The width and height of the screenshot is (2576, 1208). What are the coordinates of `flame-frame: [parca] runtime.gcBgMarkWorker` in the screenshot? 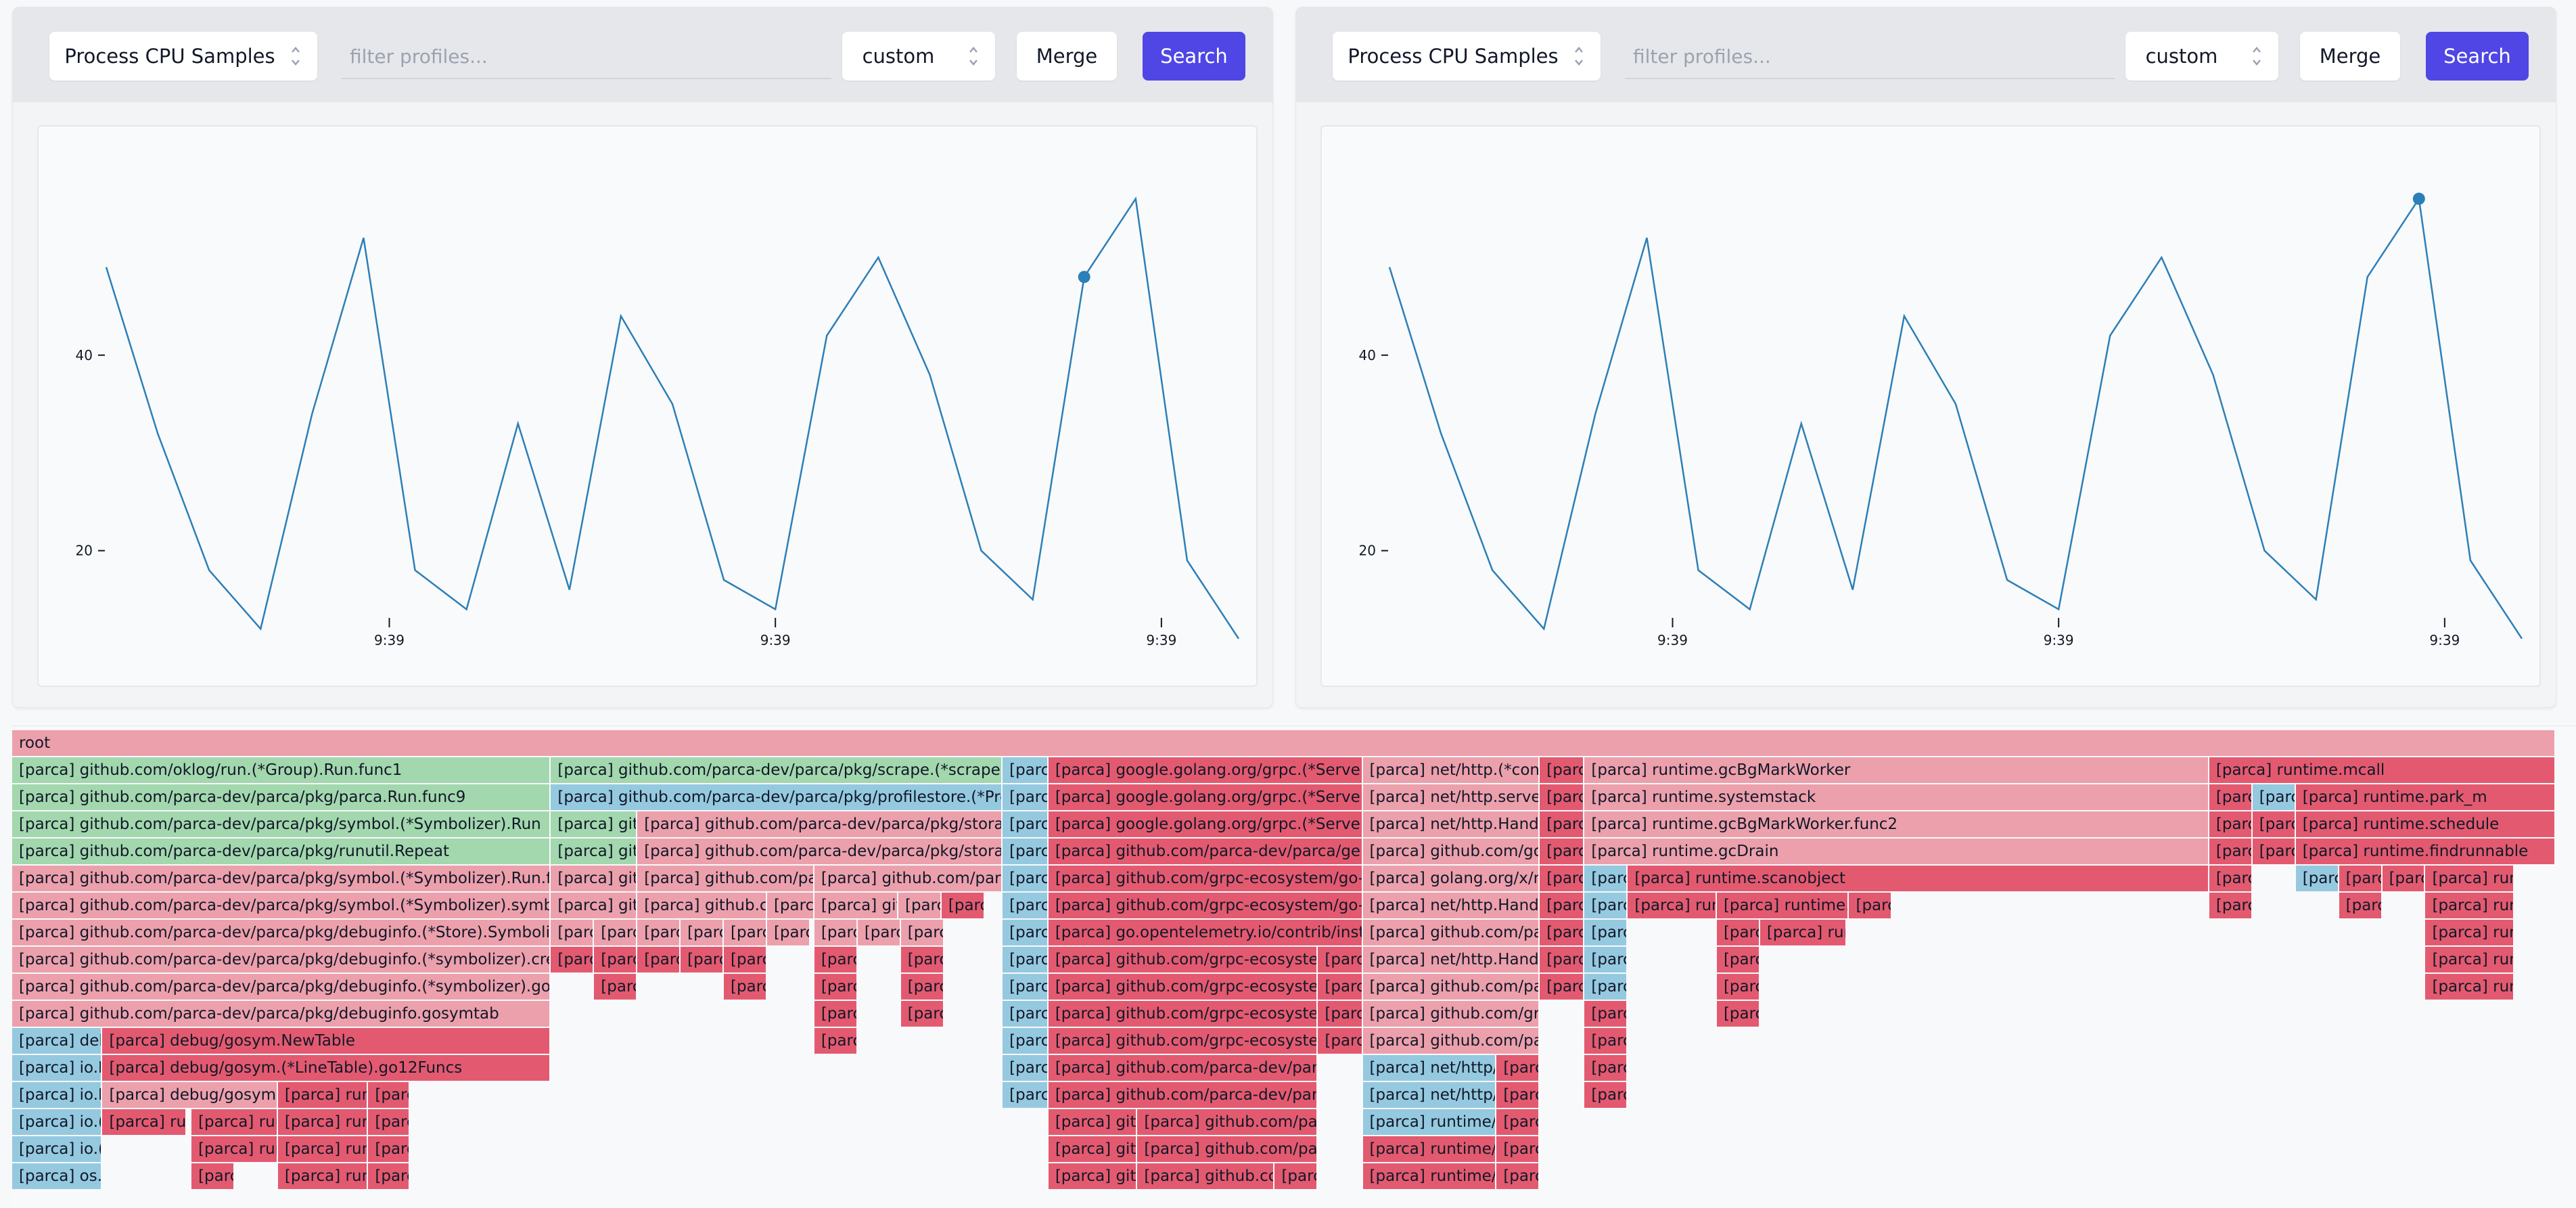 It's located at (1896, 770).